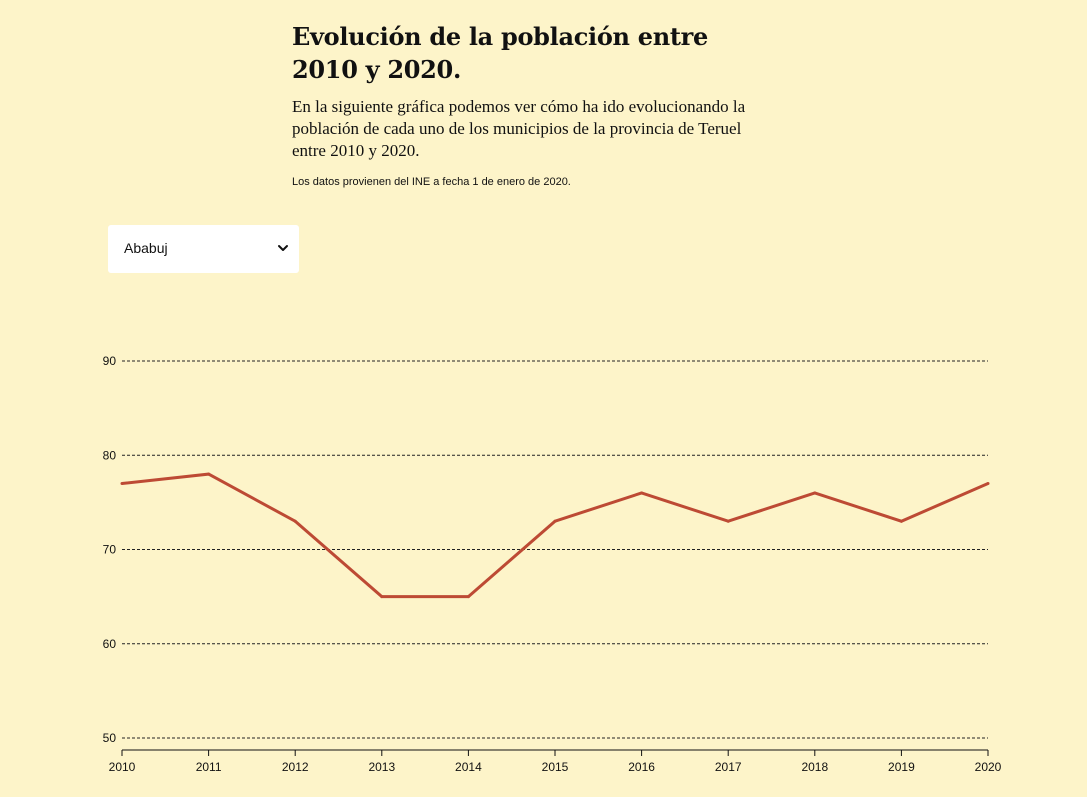  Describe the element at coordinates (295, 767) in the screenshot. I see `x-tick-label: 2012` at that location.